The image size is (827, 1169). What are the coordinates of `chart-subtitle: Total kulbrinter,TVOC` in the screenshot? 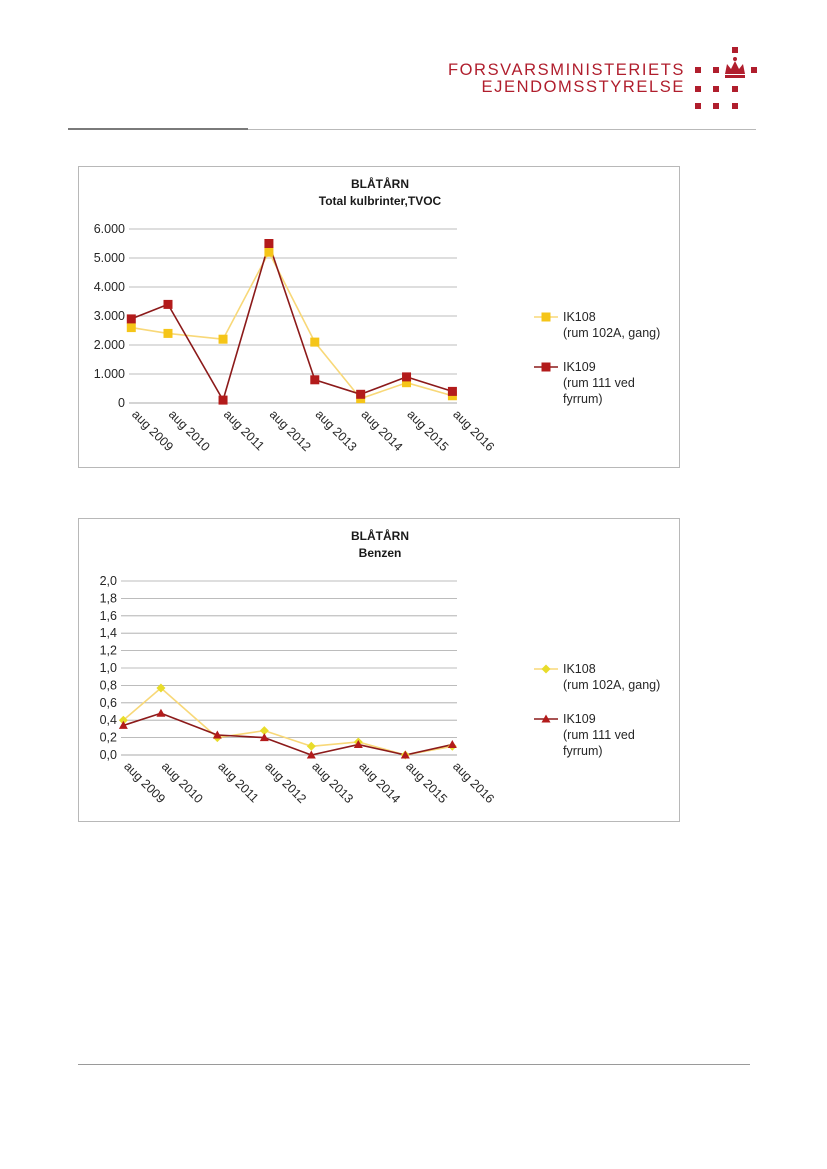 It's located at (380, 201).